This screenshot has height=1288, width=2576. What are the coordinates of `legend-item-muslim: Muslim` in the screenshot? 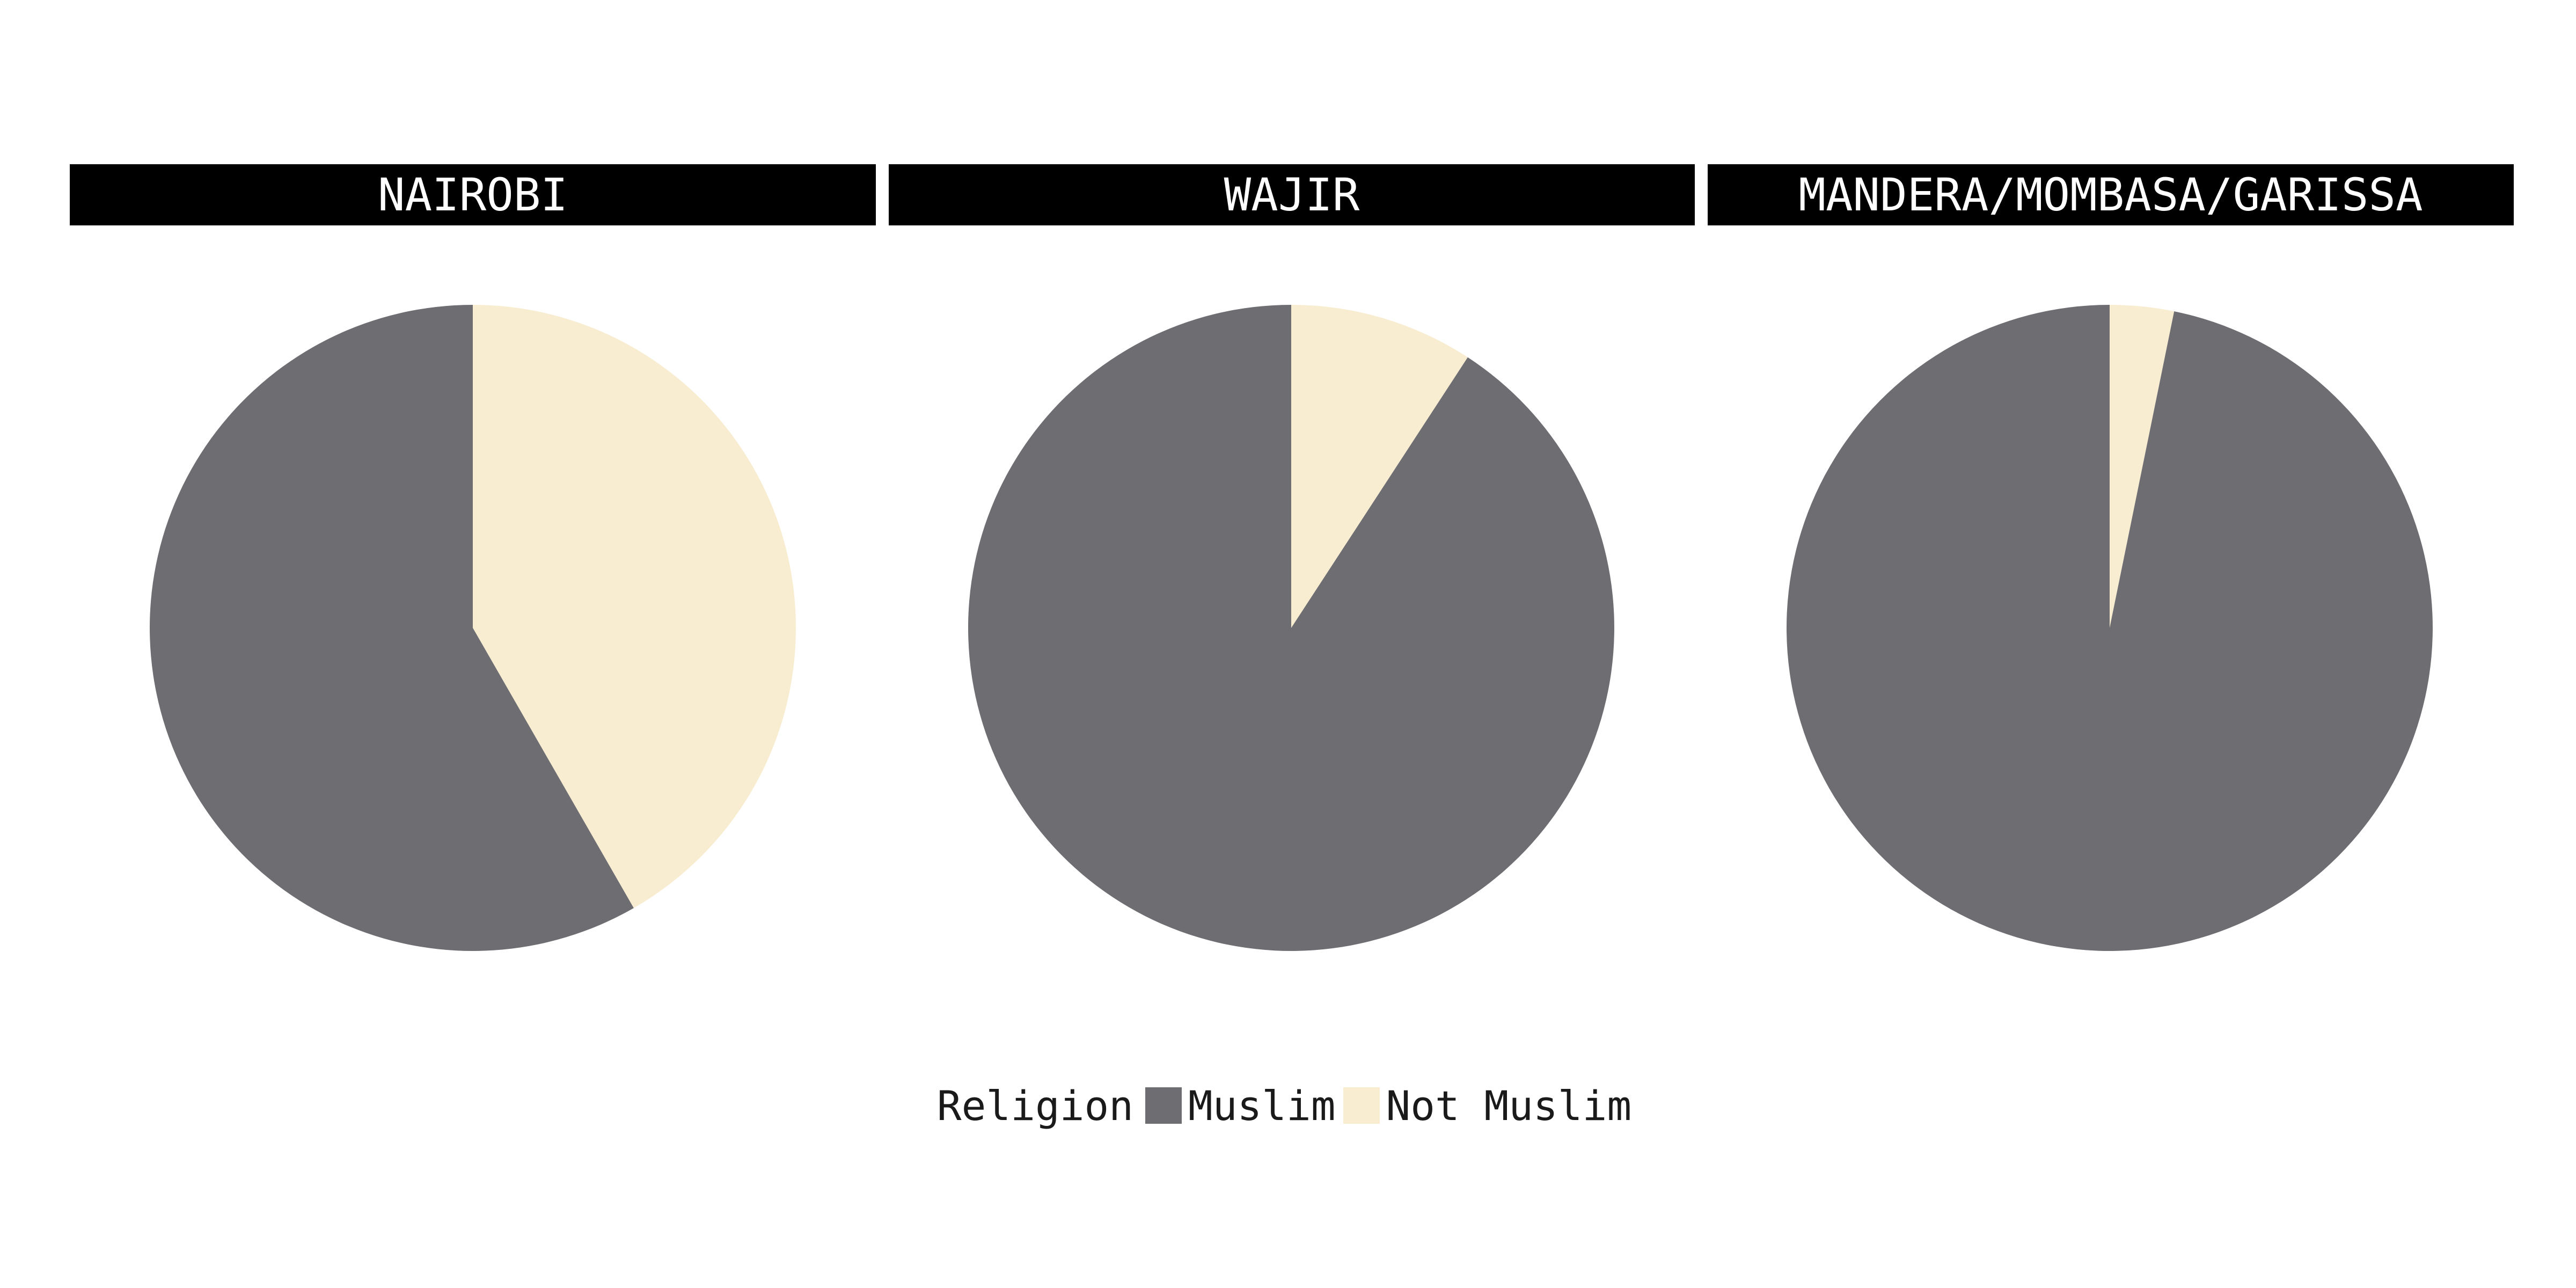 It's located at (1244, 1106).